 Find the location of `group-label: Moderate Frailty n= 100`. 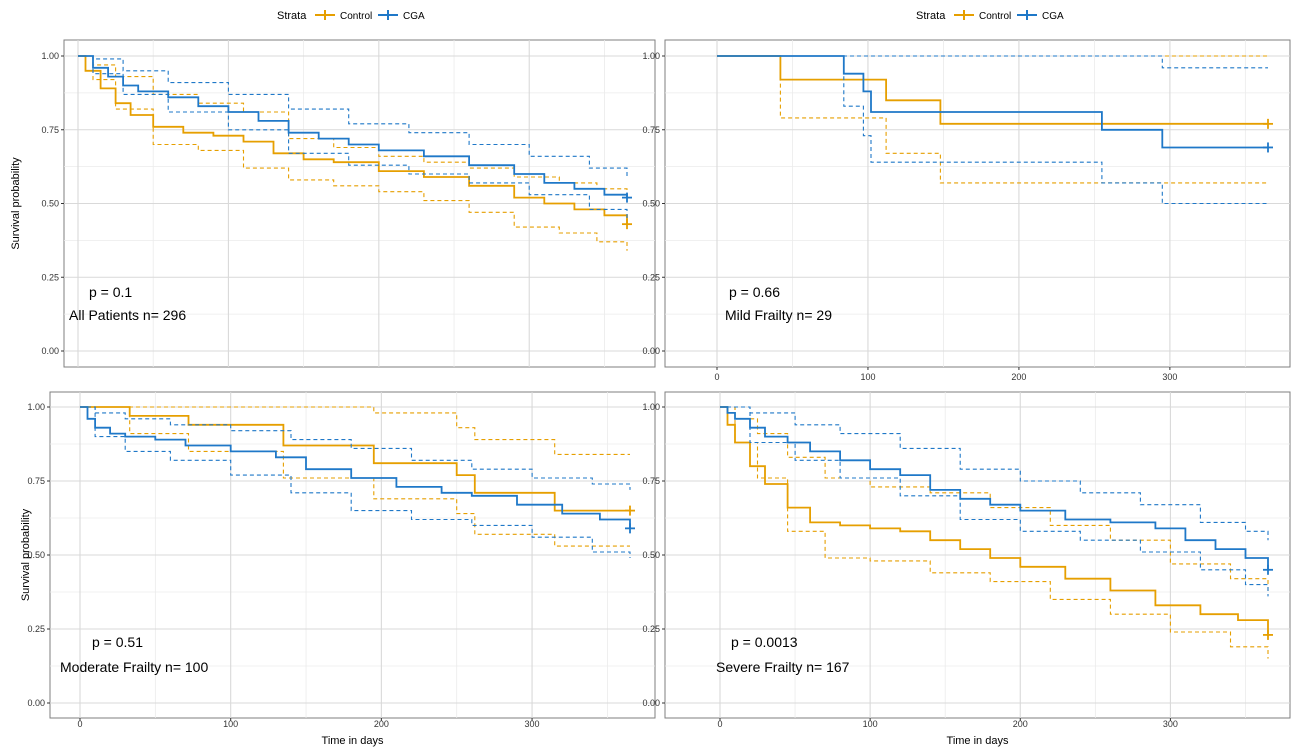

group-label: Moderate Frailty n= 100 is located at coordinates (134, 667).